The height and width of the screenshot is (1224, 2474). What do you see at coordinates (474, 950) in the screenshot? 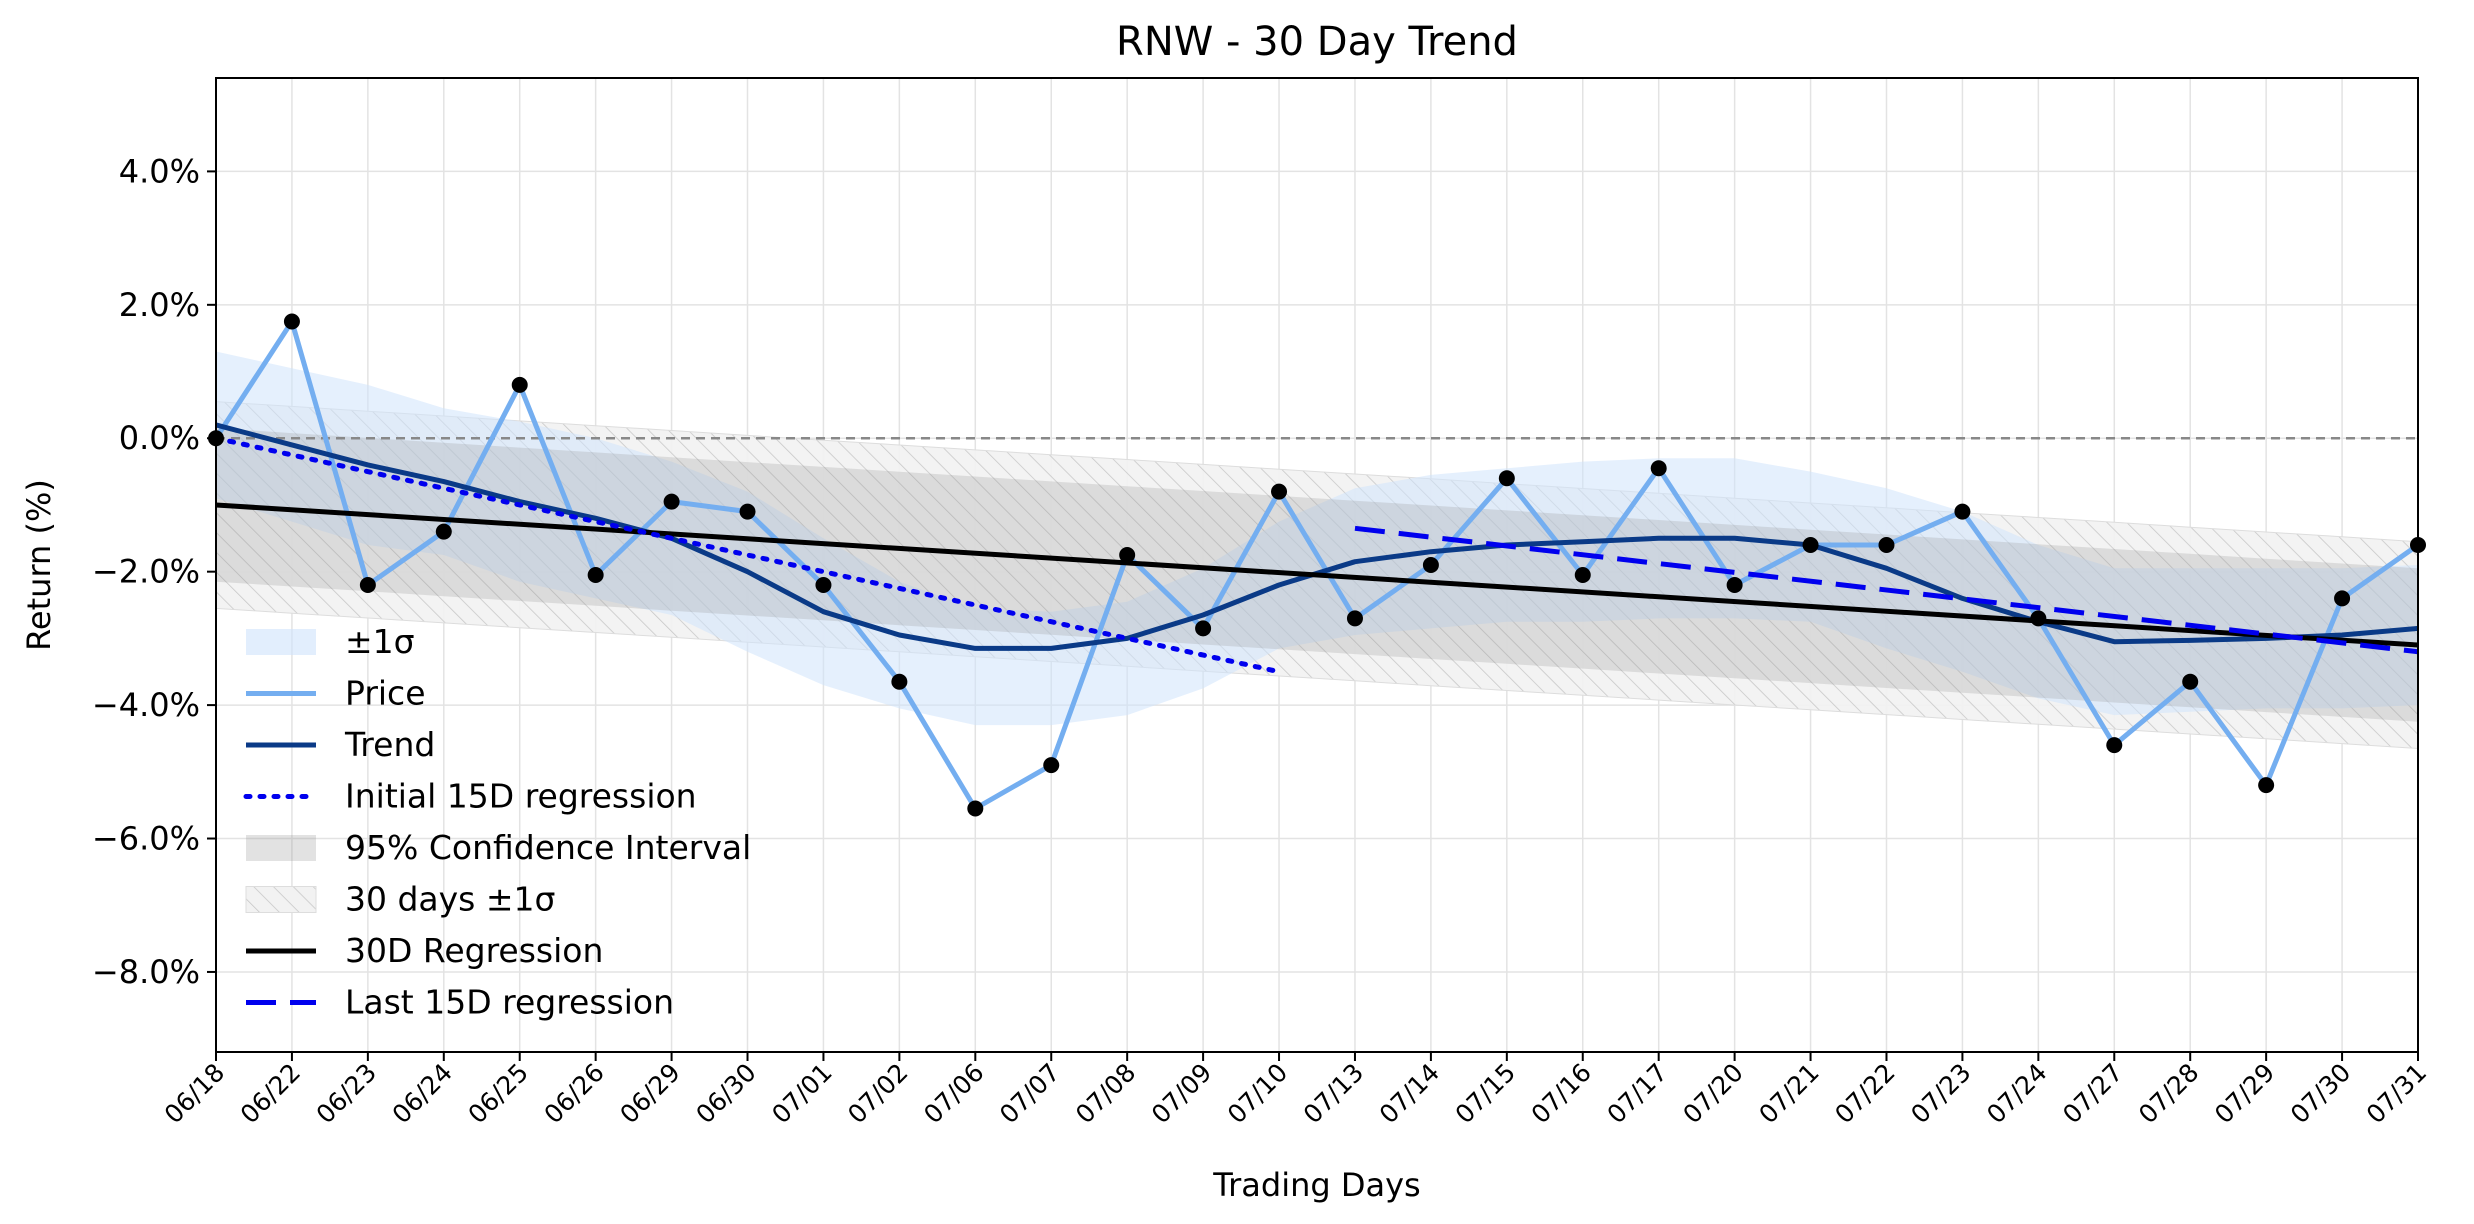
I see `legend-label-reg30: 30D Regression` at bounding box center [474, 950].